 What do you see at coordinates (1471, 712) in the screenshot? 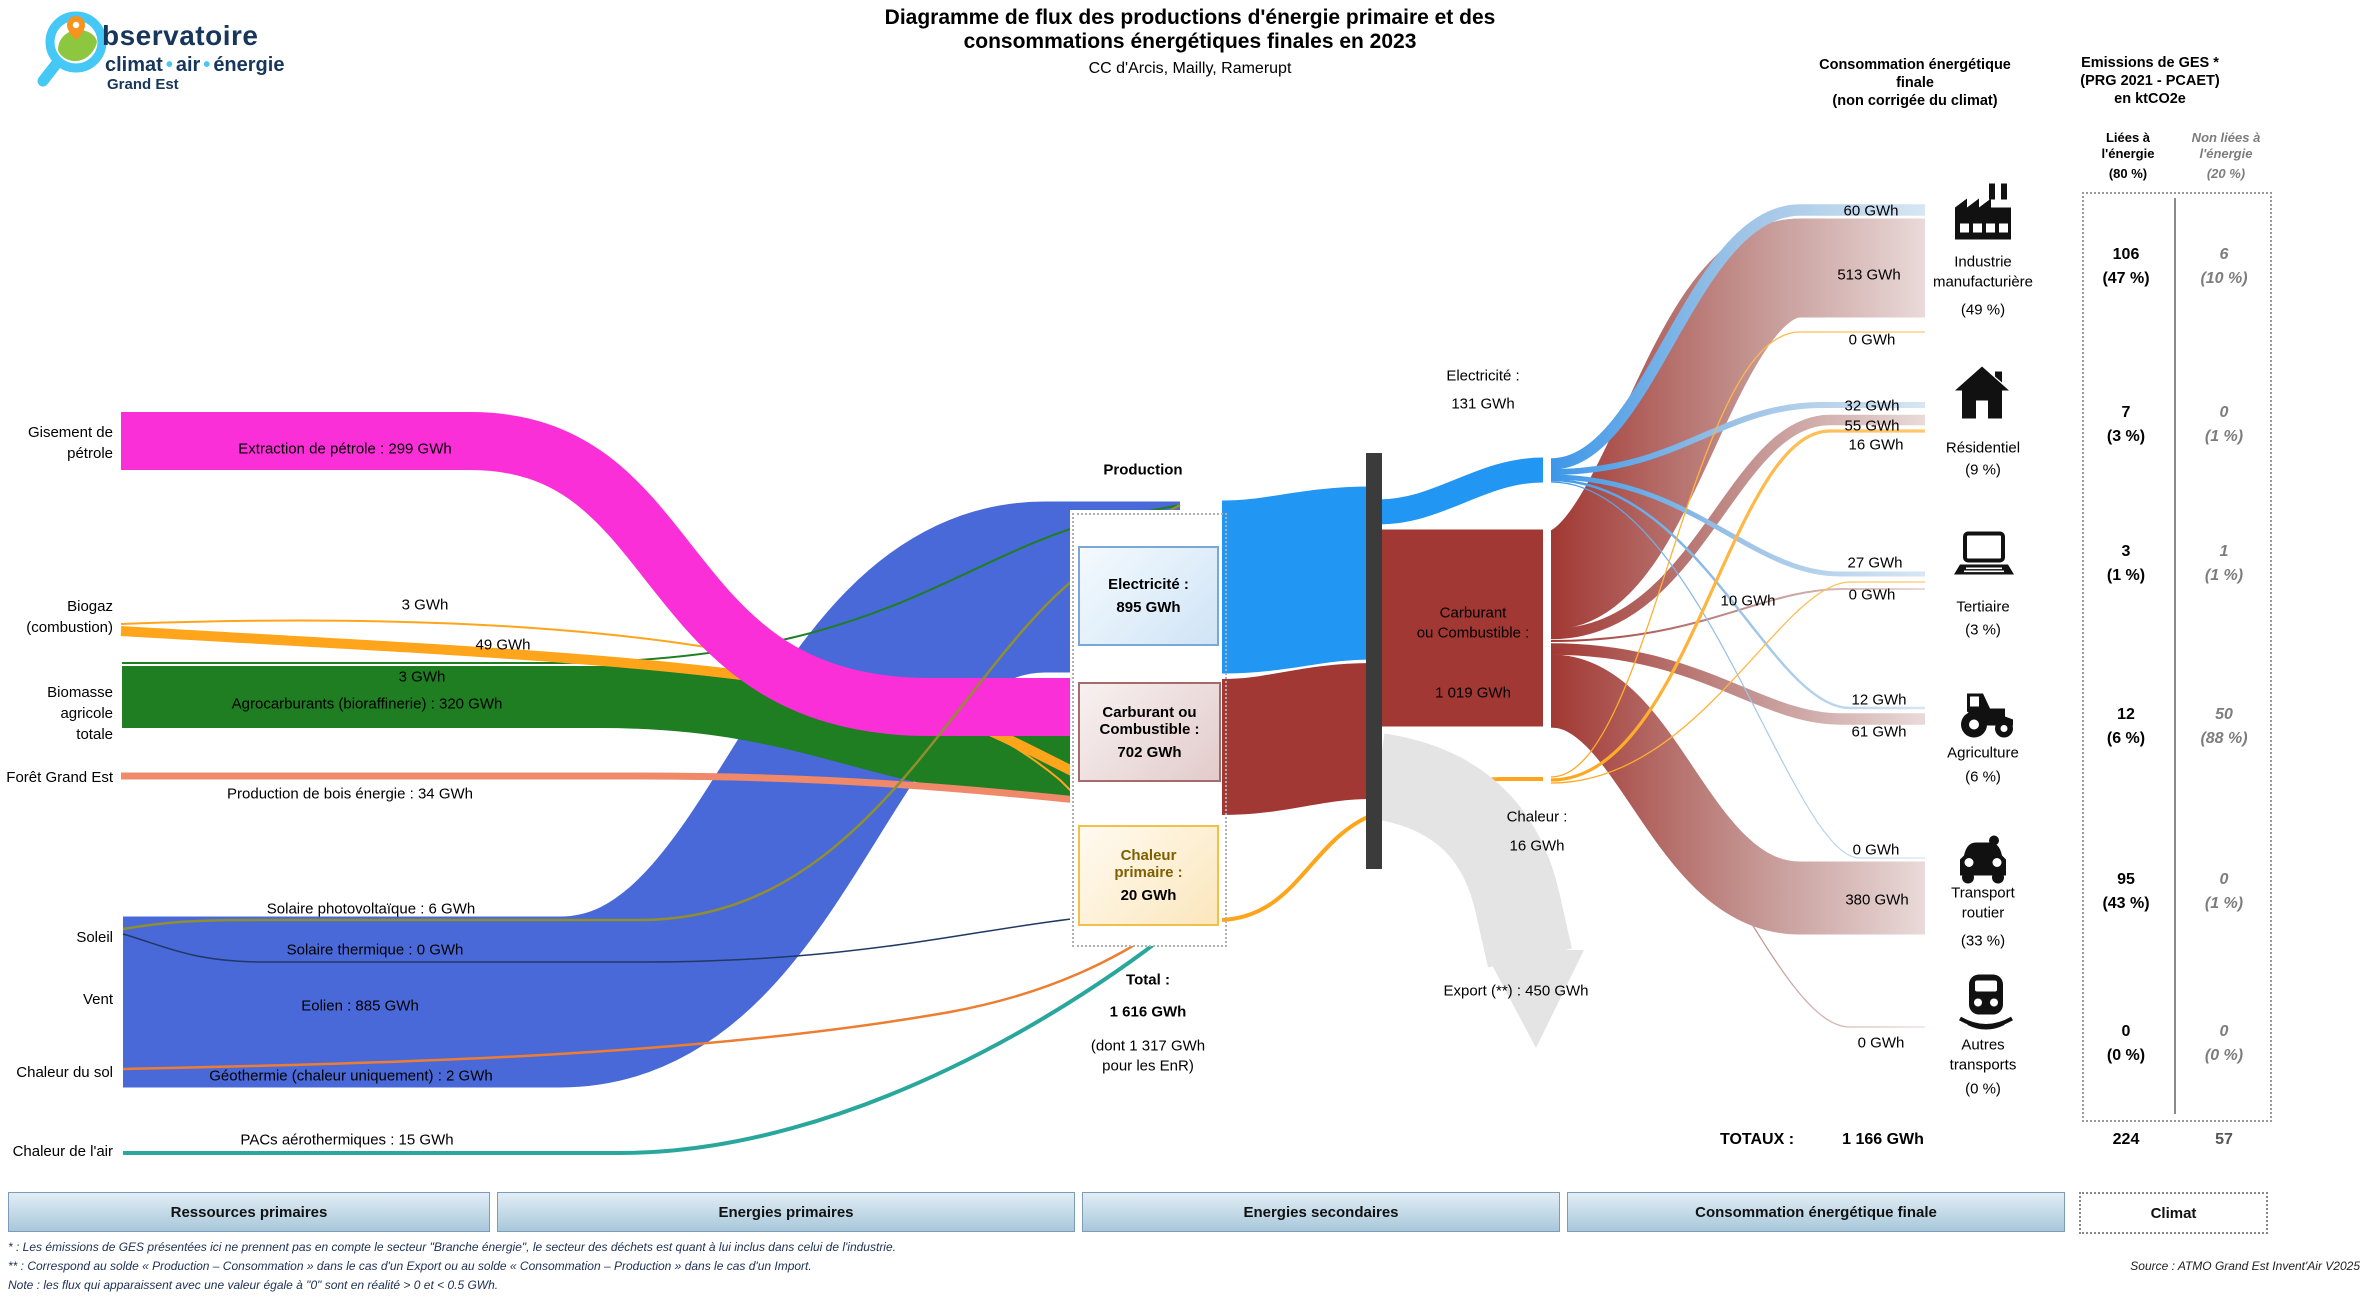
I see `secondary-flows` at bounding box center [1471, 712].